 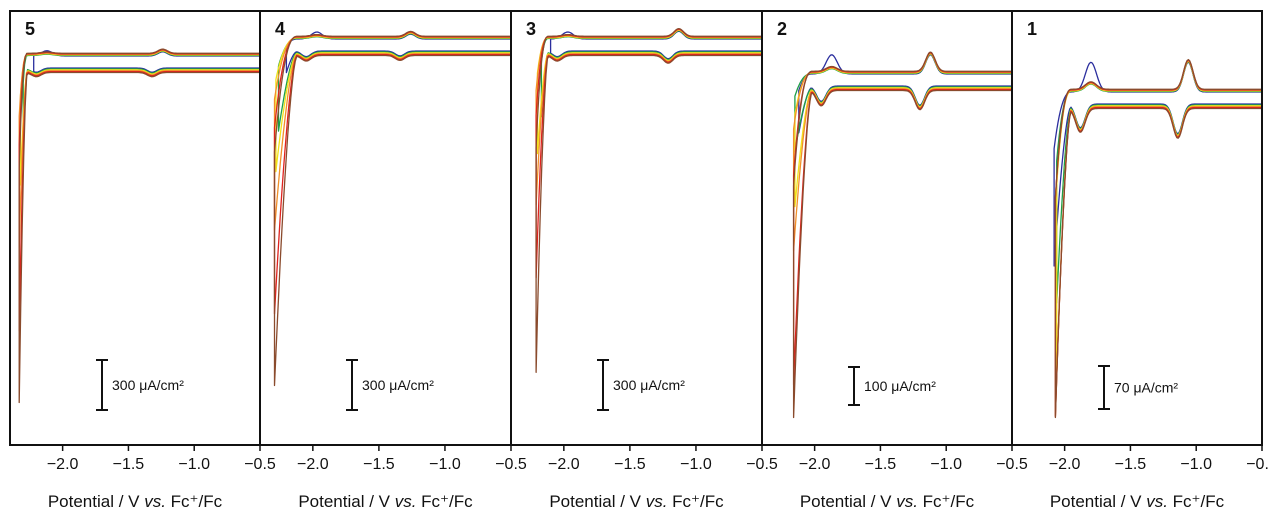 I want to click on scale-bar-label: 100 μA/cm², so click(x=900, y=386).